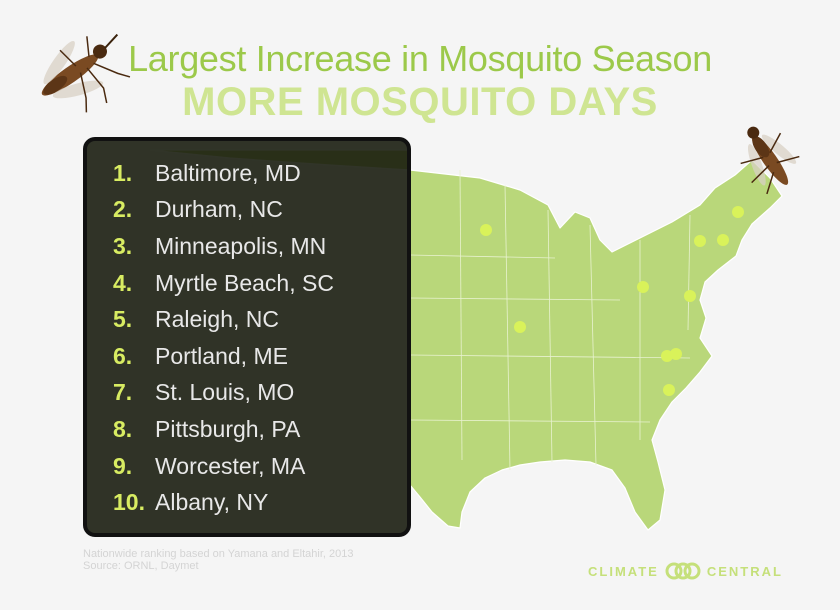 This screenshot has width=840, height=610. I want to click on rank-city: Baltimore, MD, so click(228, 172).